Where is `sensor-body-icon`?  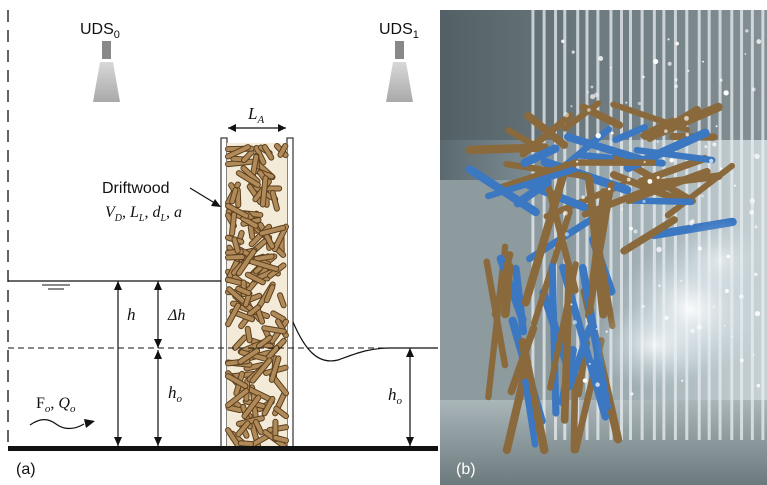 sensor-body-icon is located at coordinates (106, 50).